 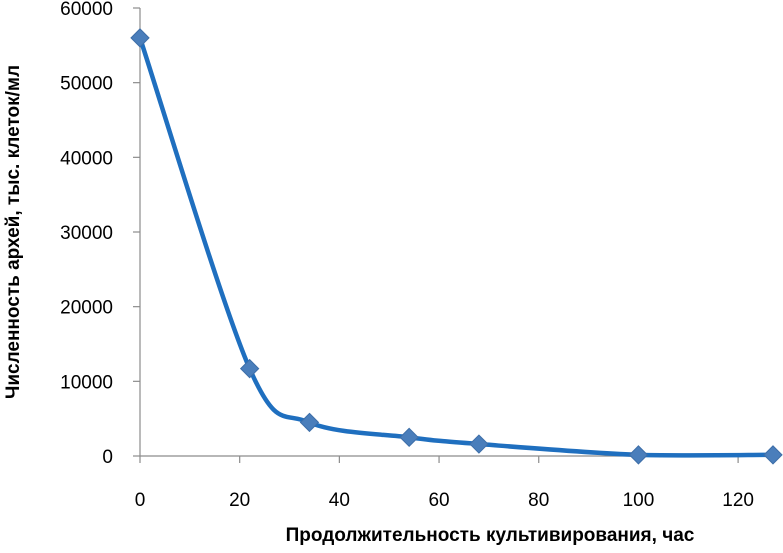 What do you see at coordinates (13, 232) in the screenshot?
I see `y-axis-title: Численность архей, тыс. клеток/мл` at bounding box center [13, 232].